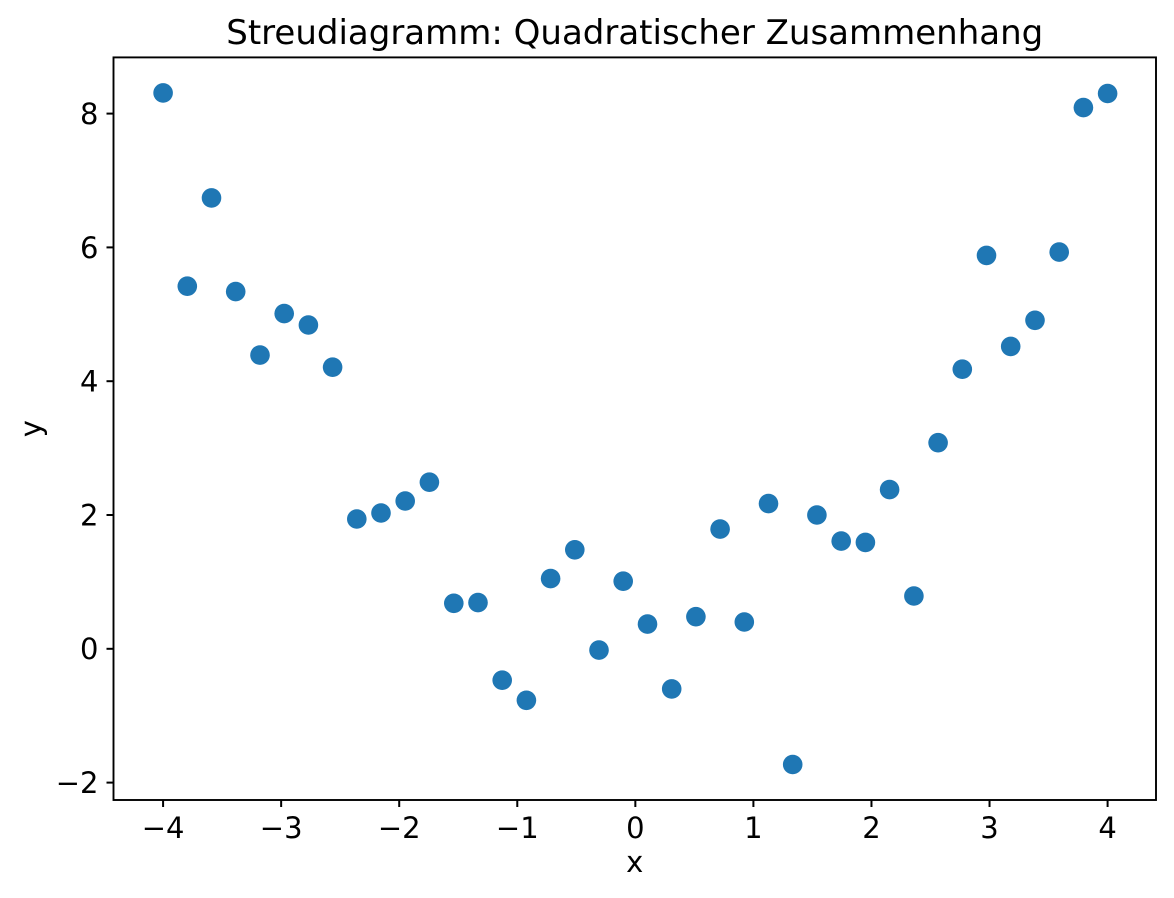 This screenshot has width=1174, height=898. I want to click on x-tick-label: 3, so click(989, 828).